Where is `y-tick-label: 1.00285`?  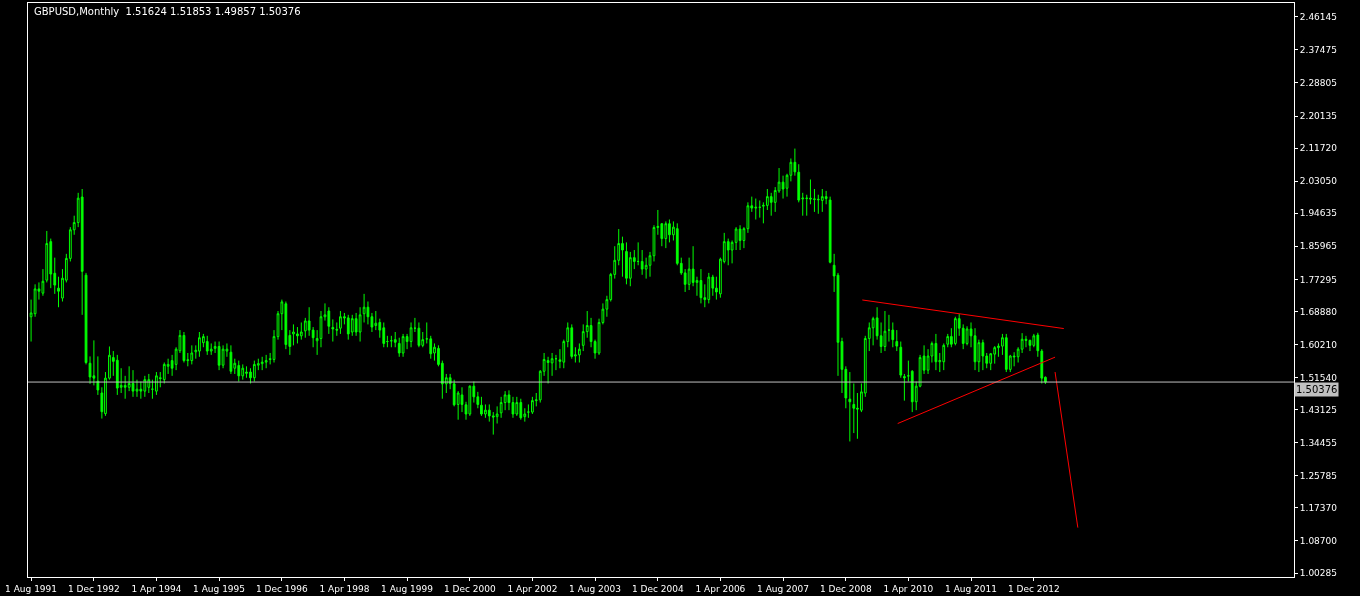
y-tick-label: 1.00285 is located at coordinates (1318, 573).